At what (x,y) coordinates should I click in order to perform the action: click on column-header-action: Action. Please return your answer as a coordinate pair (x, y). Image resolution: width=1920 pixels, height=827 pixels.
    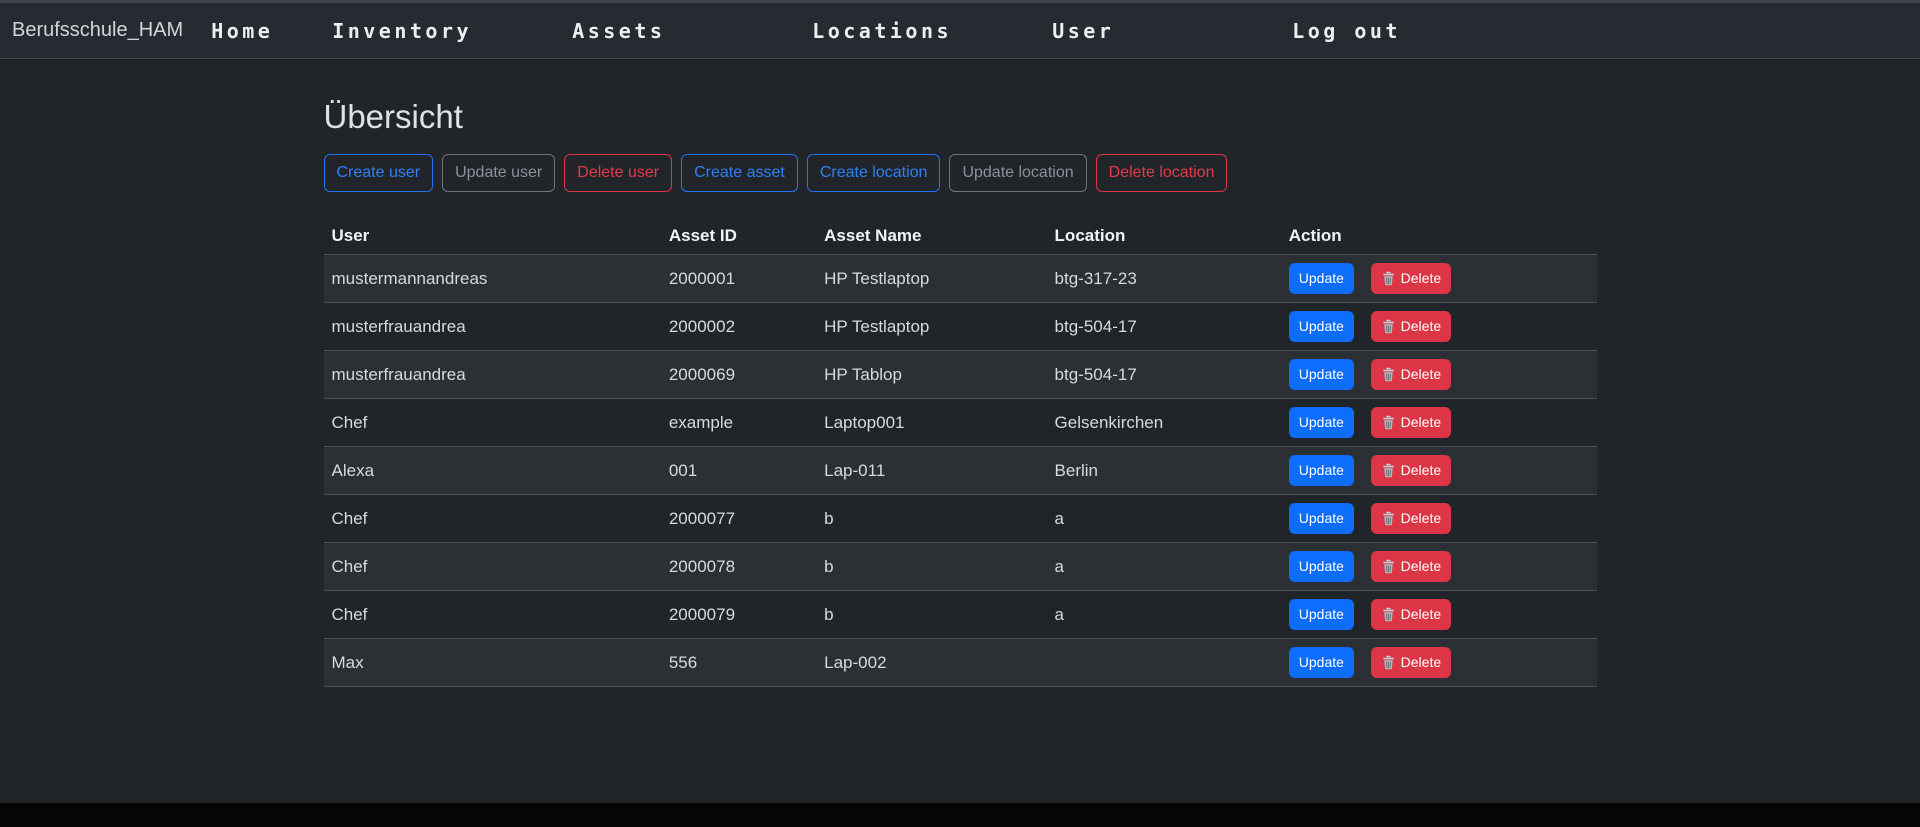
    Looking at the image, I should click on (1438, 236).